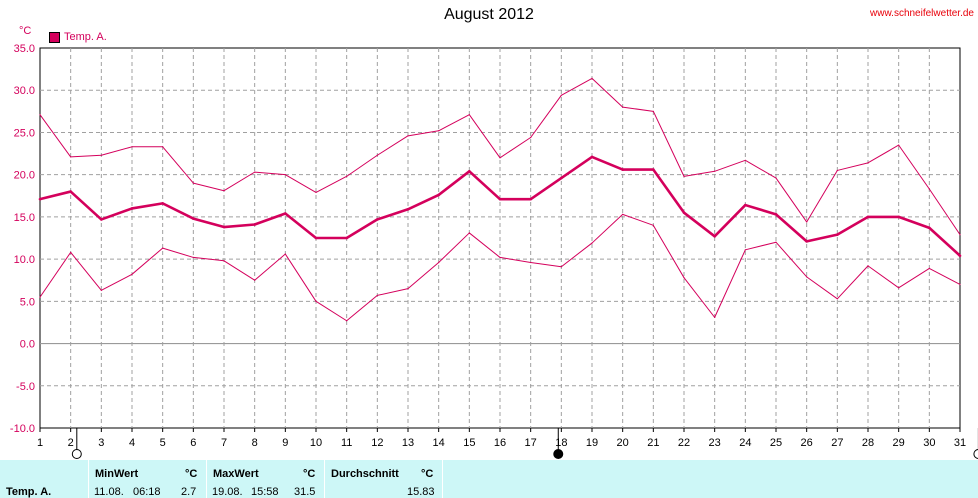  I want to click on new-moon-icon, so click(975, 454).